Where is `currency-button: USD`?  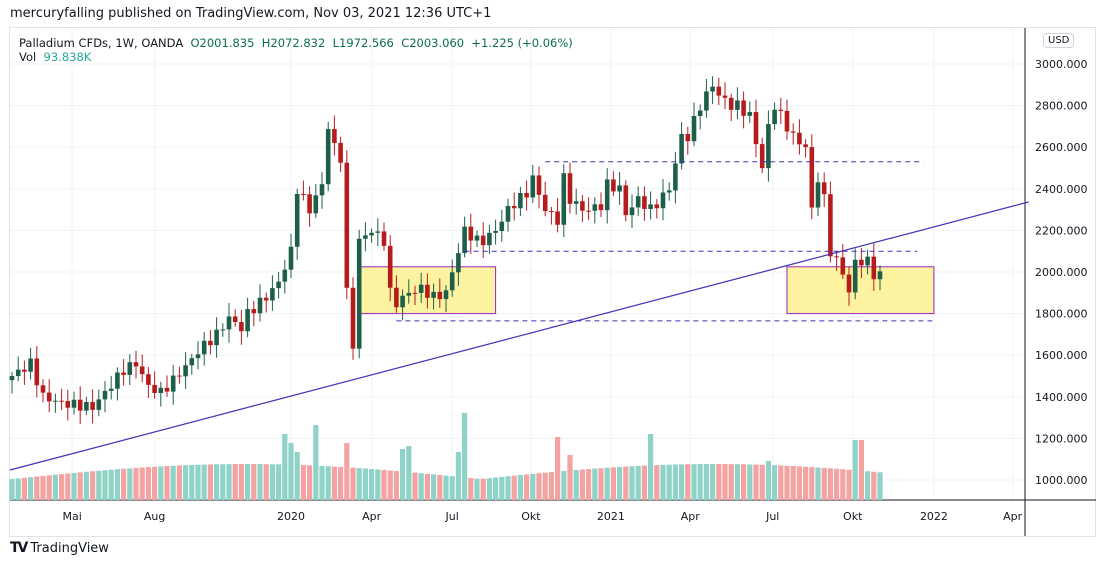
currency-button: USD is located at coordinates (1059, 40).